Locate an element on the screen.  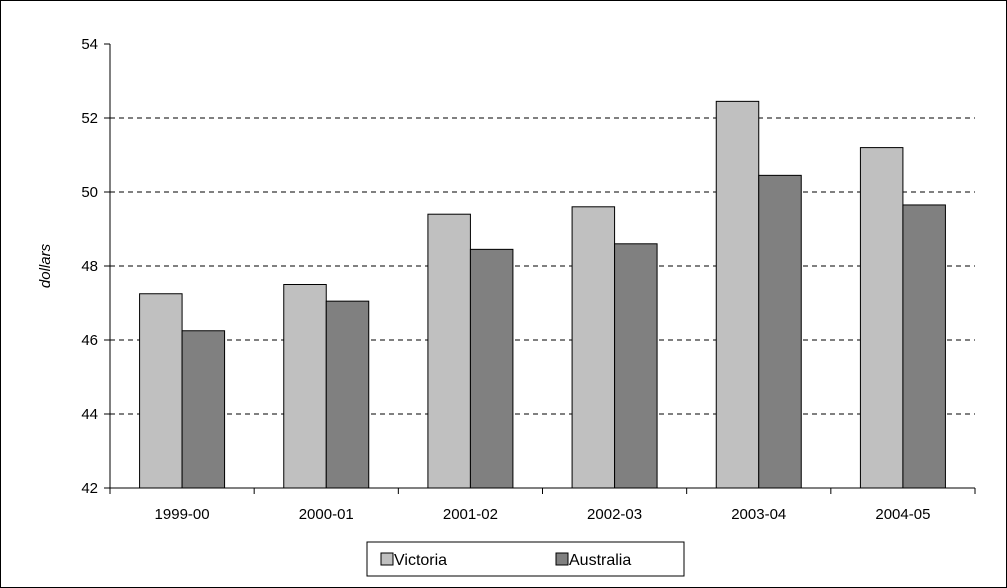
legend-label-australia: Australia is located at coordinates (600, 560).